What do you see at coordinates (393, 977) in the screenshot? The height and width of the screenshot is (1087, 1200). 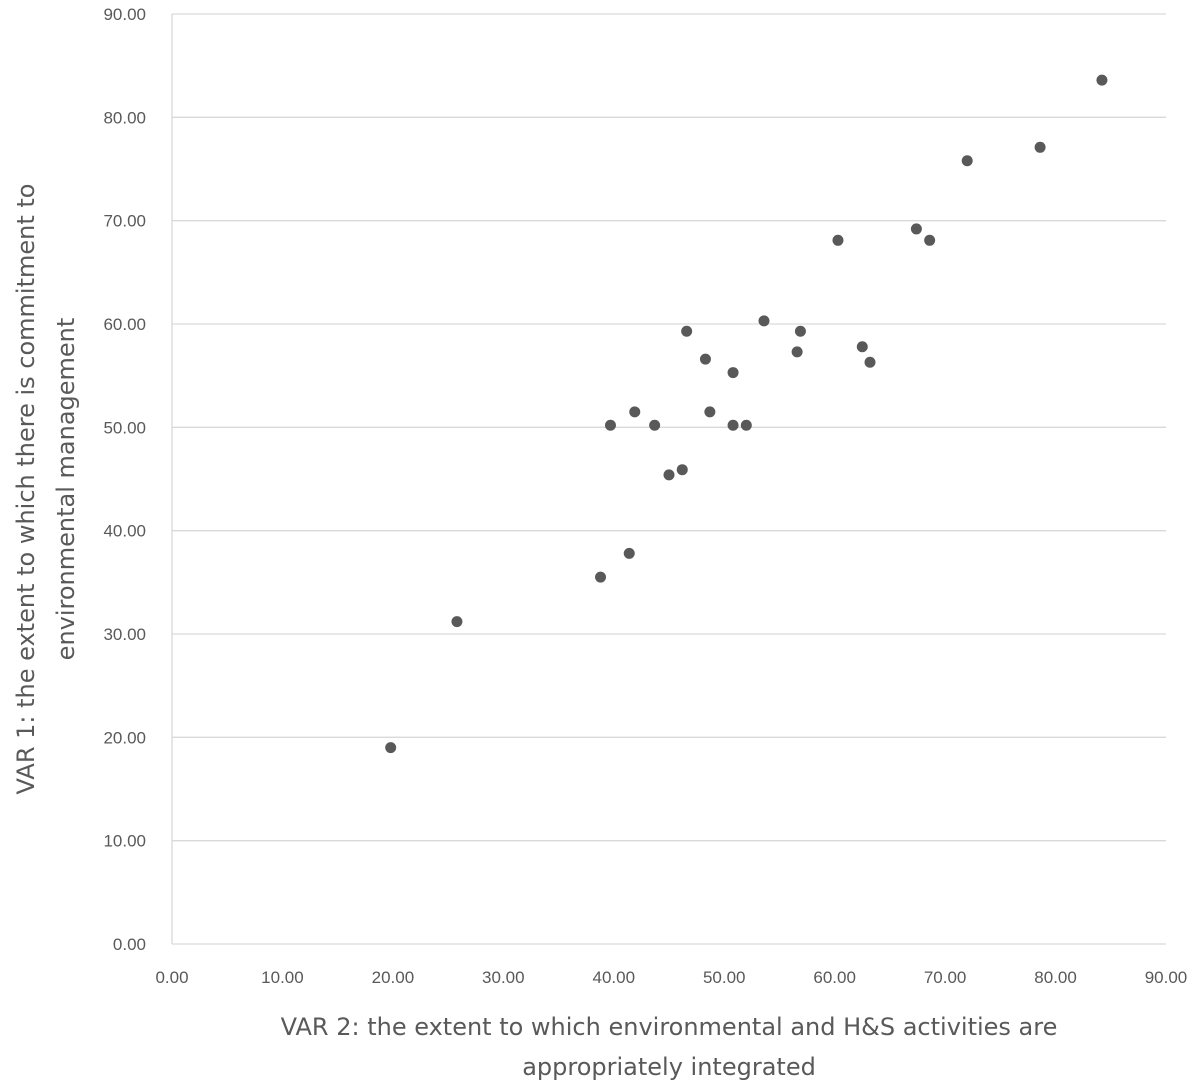 I see `x-tick-label: 20.00` at bounding box center [393, 977].